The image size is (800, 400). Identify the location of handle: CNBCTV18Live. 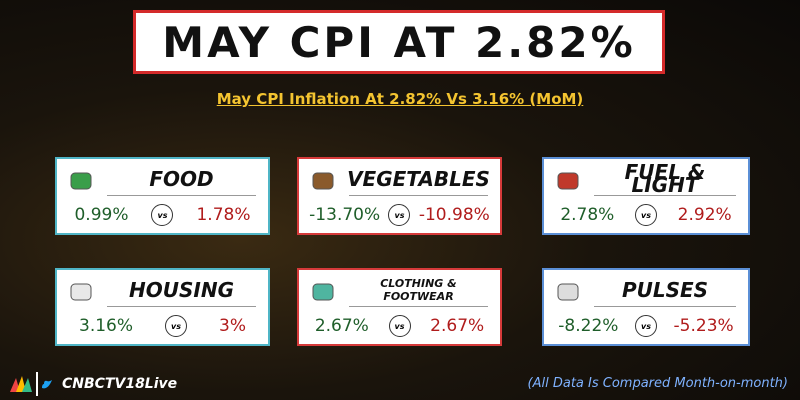
(120, 384).